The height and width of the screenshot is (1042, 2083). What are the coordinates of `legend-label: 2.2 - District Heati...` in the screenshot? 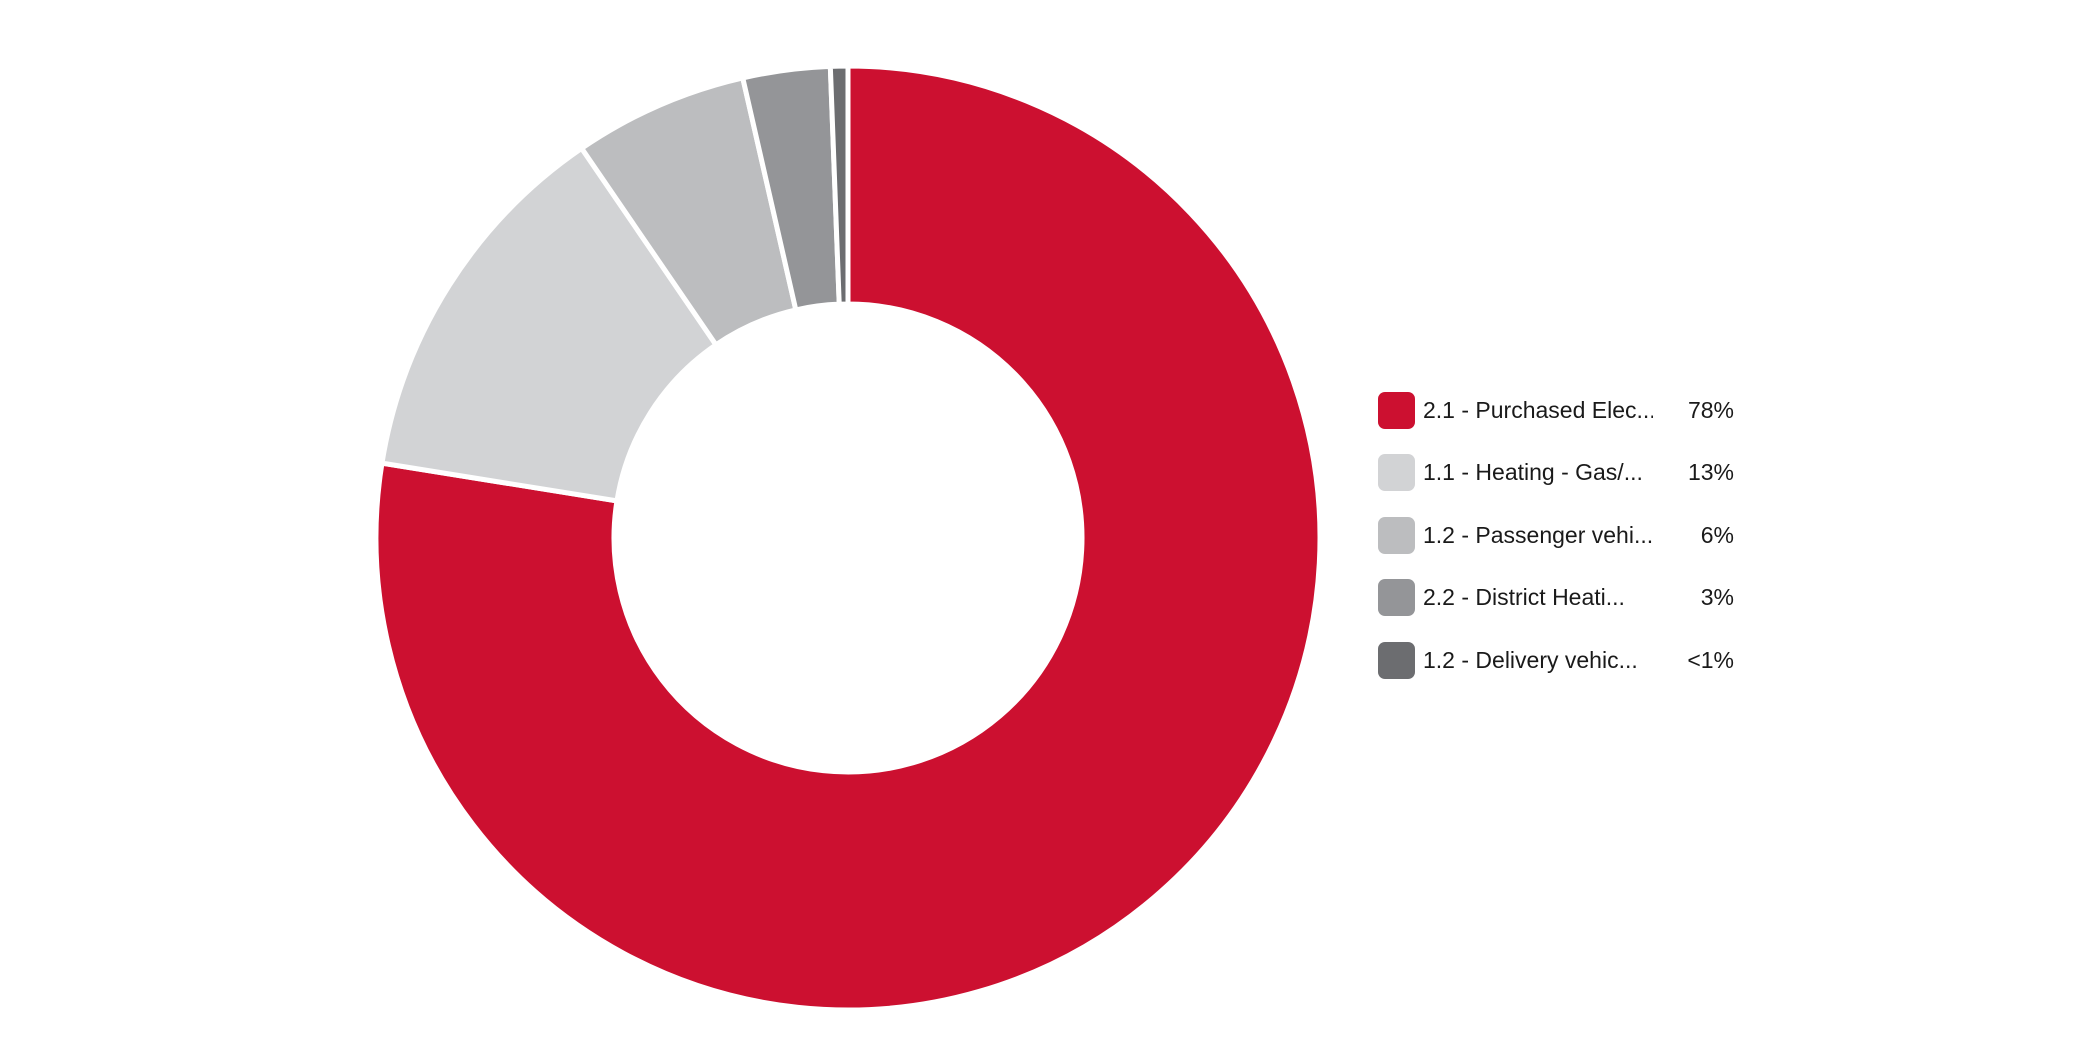 It's located at (1524, 597).